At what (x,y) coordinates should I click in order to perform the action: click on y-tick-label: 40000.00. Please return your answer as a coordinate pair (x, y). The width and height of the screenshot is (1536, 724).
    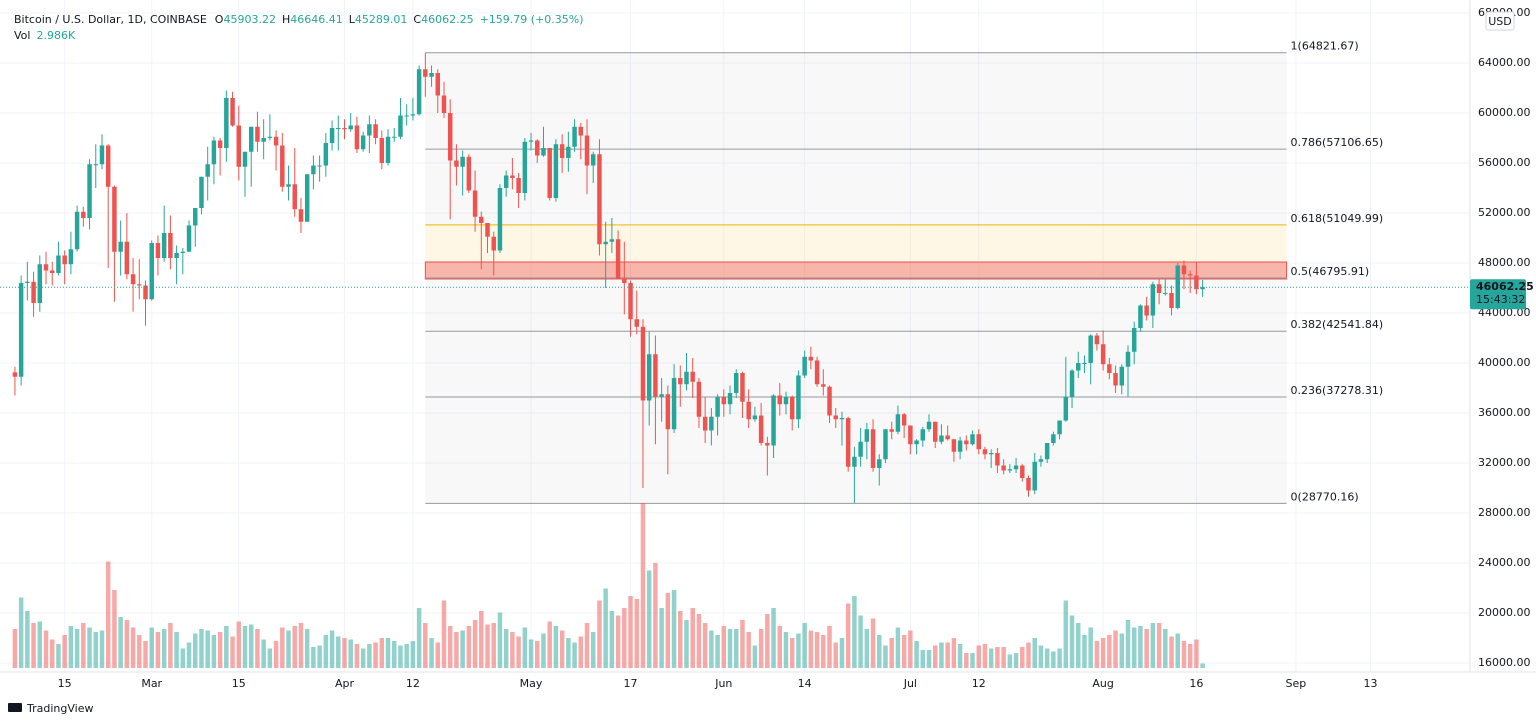
    Looking at the image, I should click on (1504, 362).